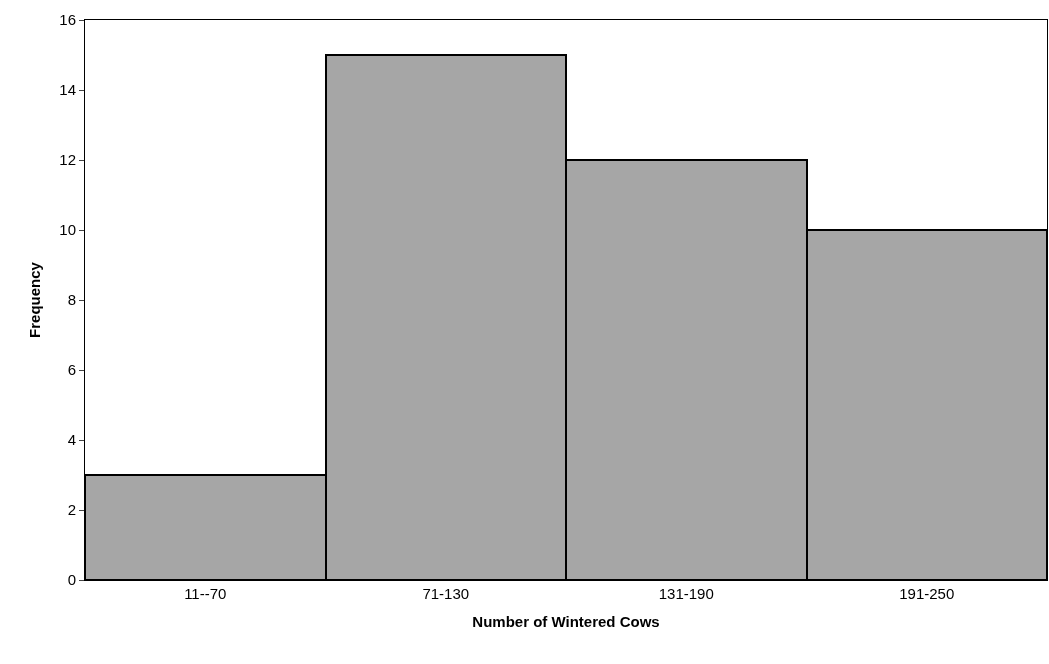 This screenshot has width=1049, height=664. Describe the element at coordinates (67, 20) in the screenshot. I see `y-tick-label: 16` at that location.